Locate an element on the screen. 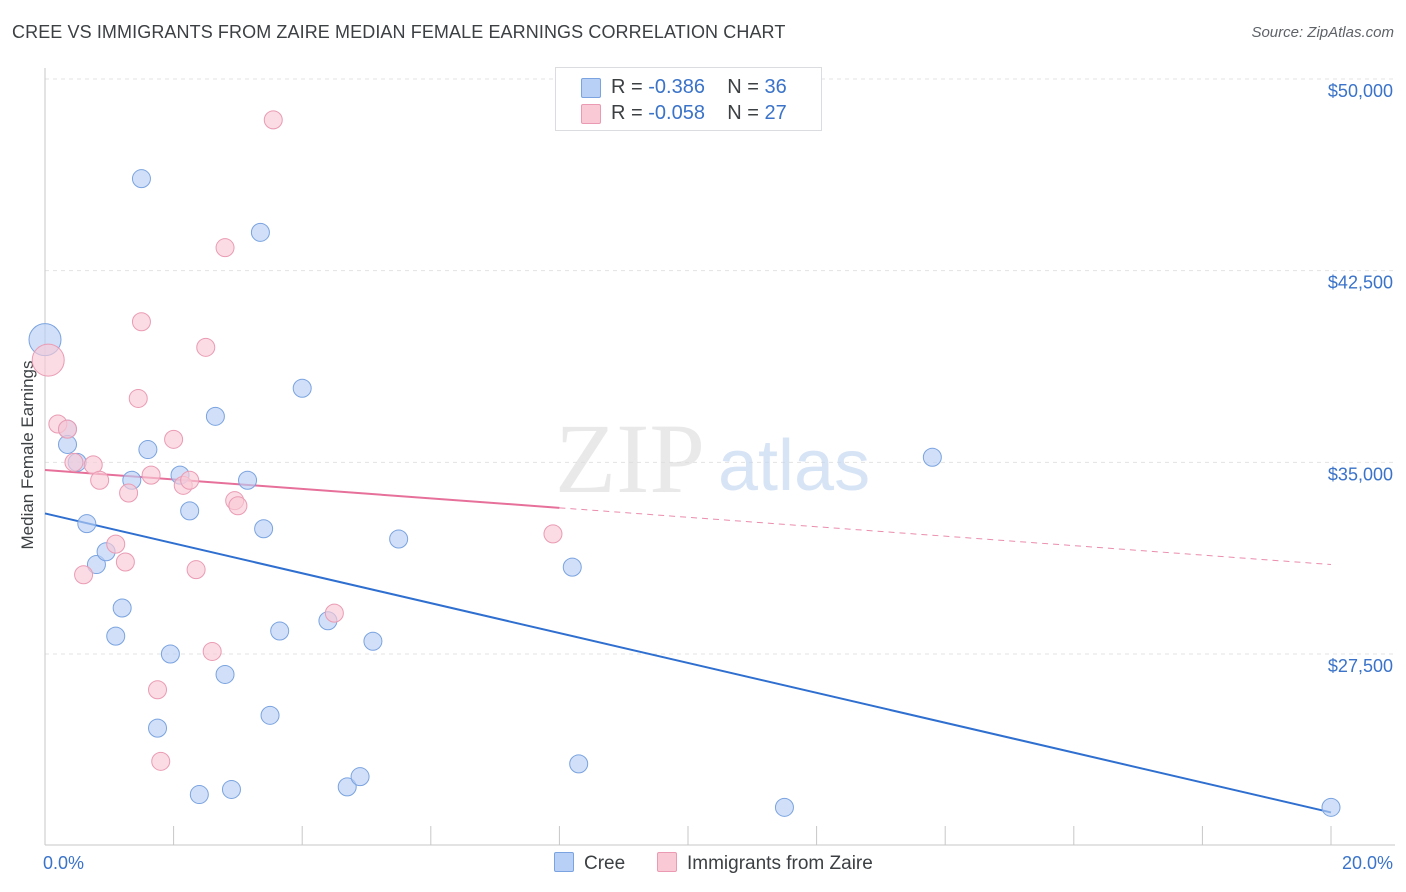 The height and width of the screenshot is (892, 1406). y-tick-label: $50,000 is located at coordinates (1360, 91).